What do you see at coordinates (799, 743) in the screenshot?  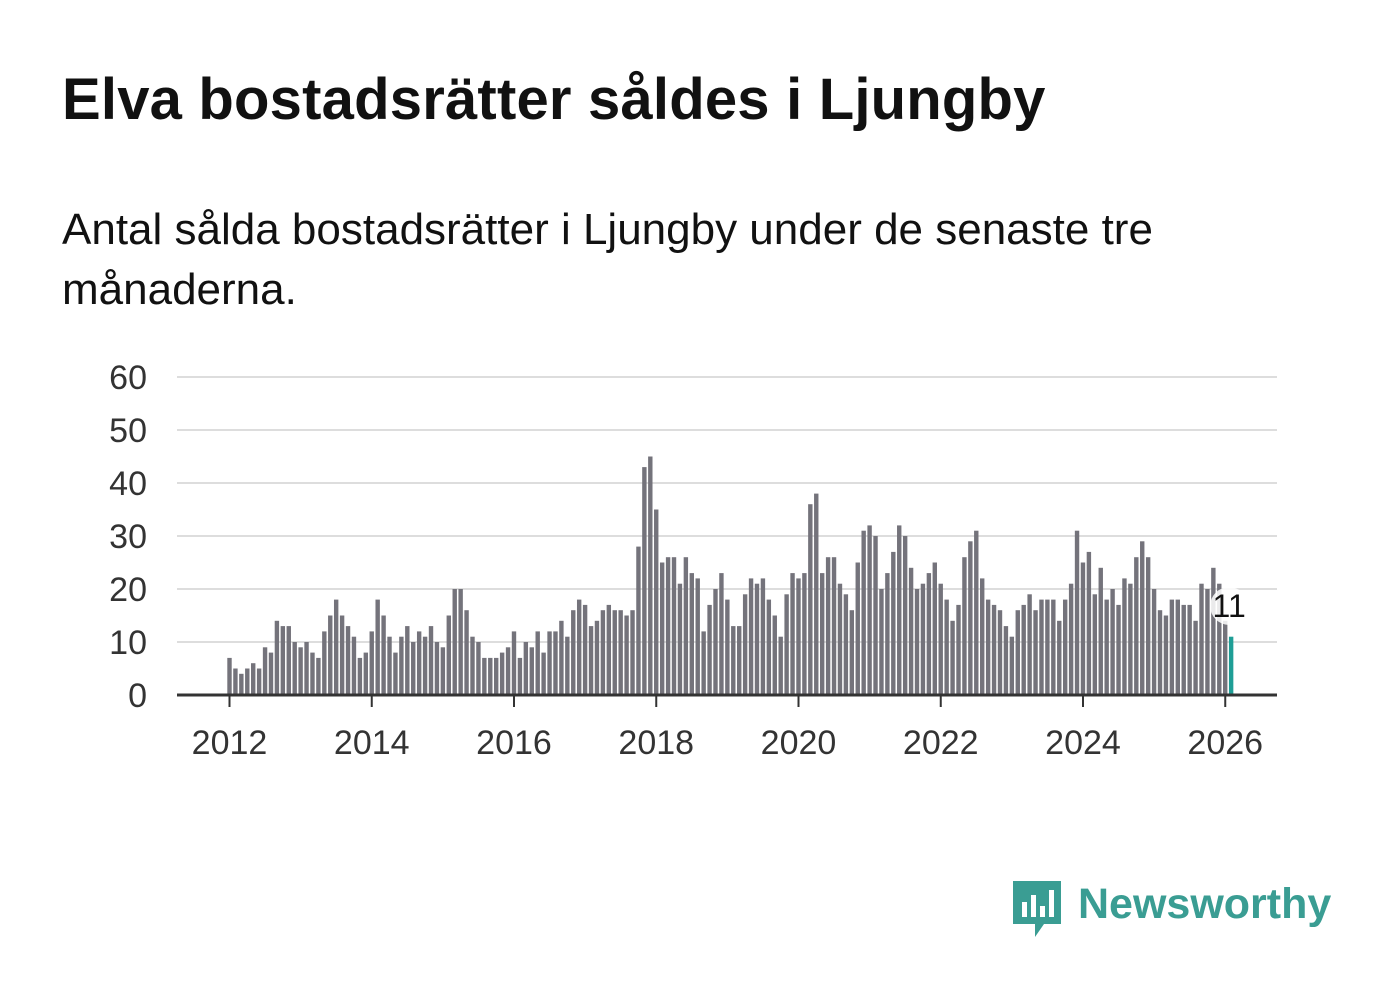 I see `x-tick-label: 2020` at bounding box center [799, 743].